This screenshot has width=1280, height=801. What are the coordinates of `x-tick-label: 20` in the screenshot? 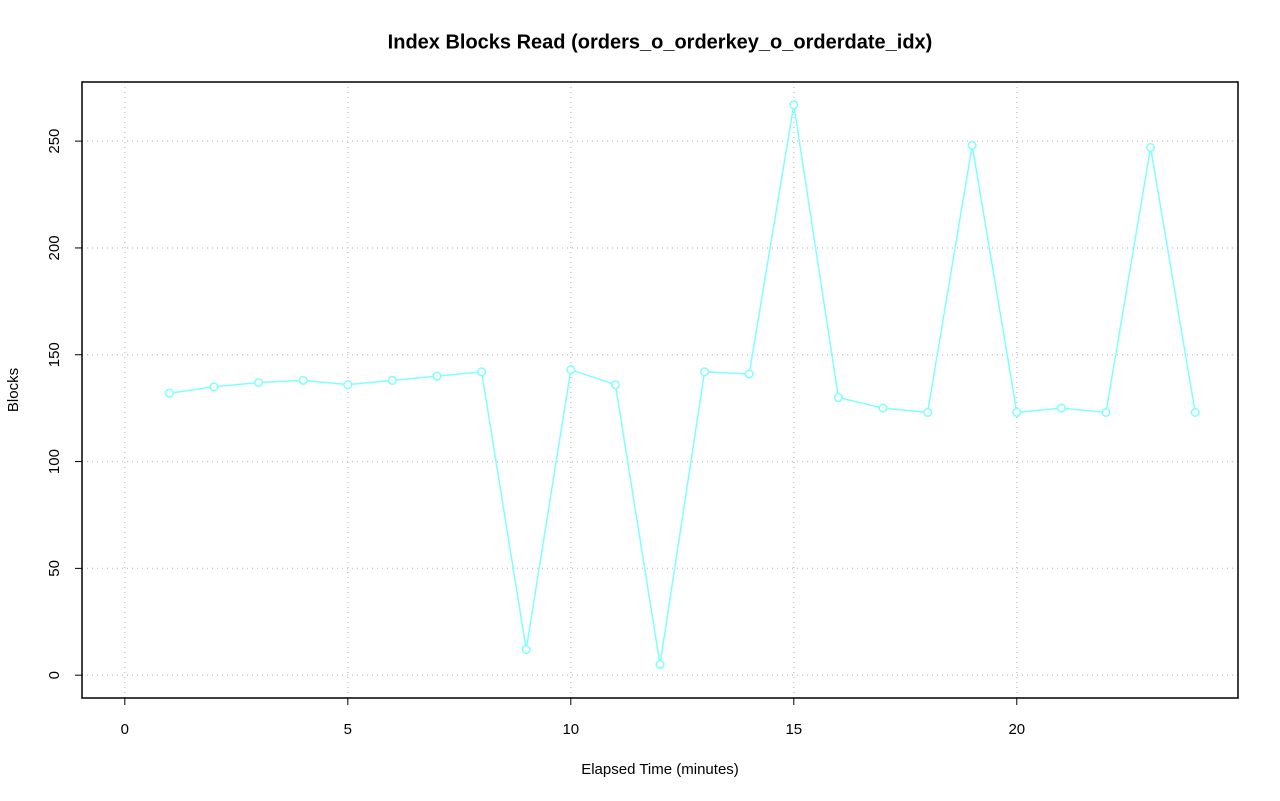 It's located at (1016, 729).